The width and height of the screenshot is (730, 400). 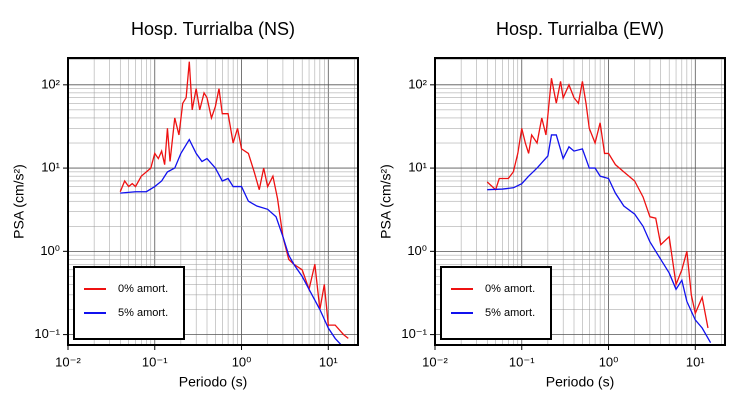 I want to click on chart-title: Hosp. Turrialba (EW), so click(x=580, y=29).